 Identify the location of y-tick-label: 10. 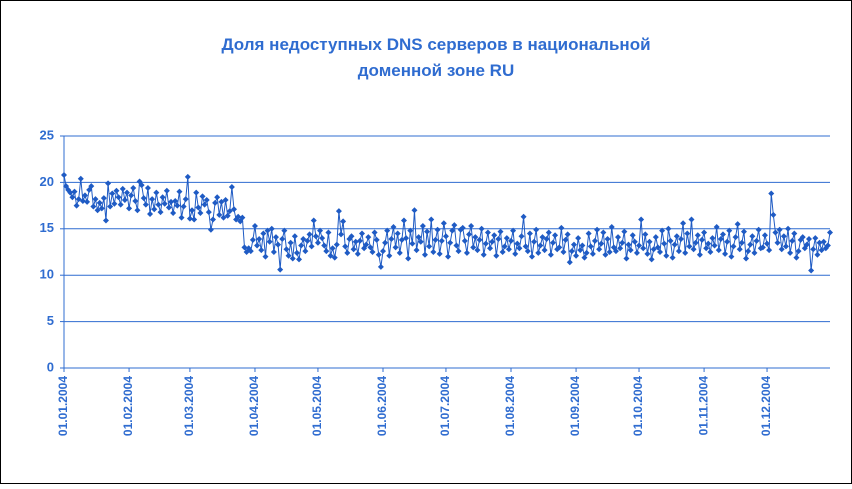
(47, 274).